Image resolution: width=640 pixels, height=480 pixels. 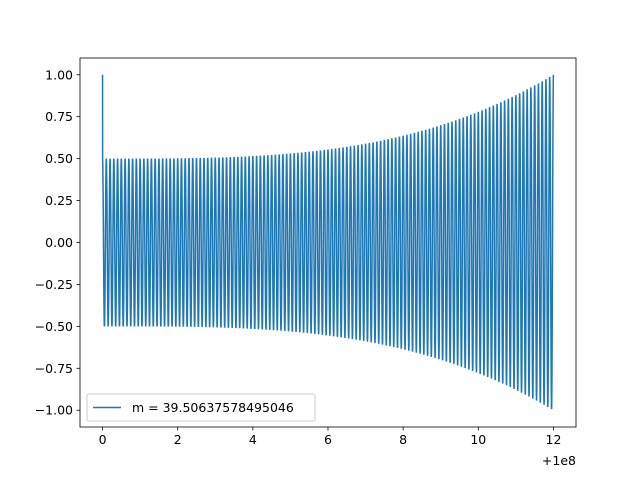 I want to click on x-offset-label: +1e8, so click(x=559, y=460).